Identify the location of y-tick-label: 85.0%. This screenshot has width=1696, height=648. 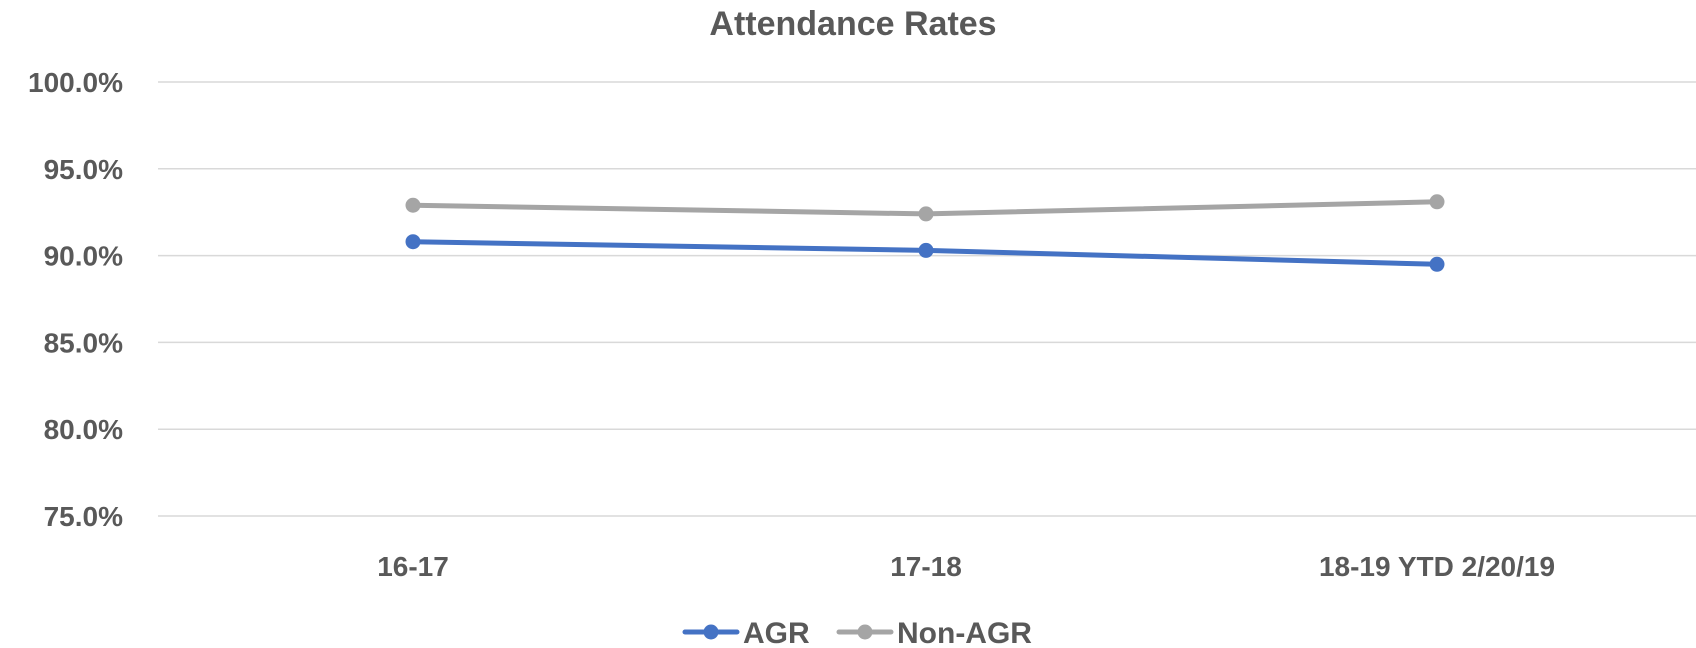
(83, 342).